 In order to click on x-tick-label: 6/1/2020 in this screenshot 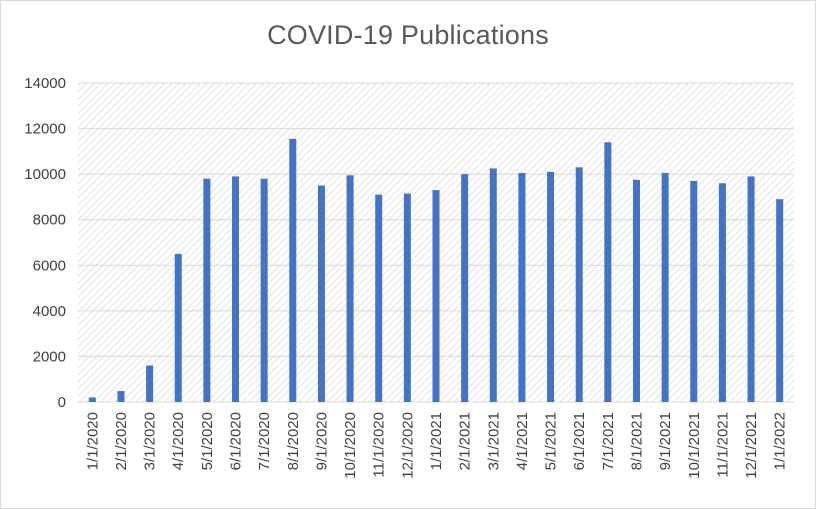, I will do `click(236, 441)`.